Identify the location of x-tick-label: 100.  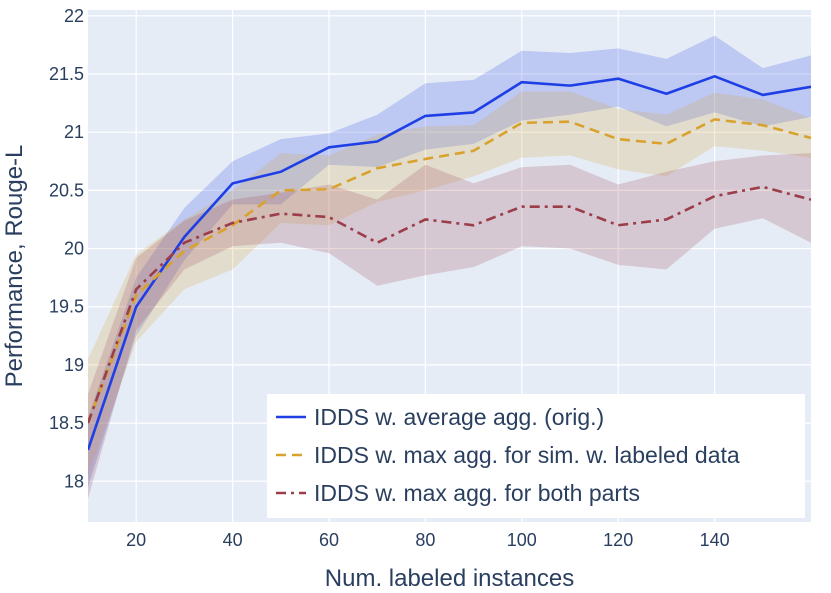
(522, 540).